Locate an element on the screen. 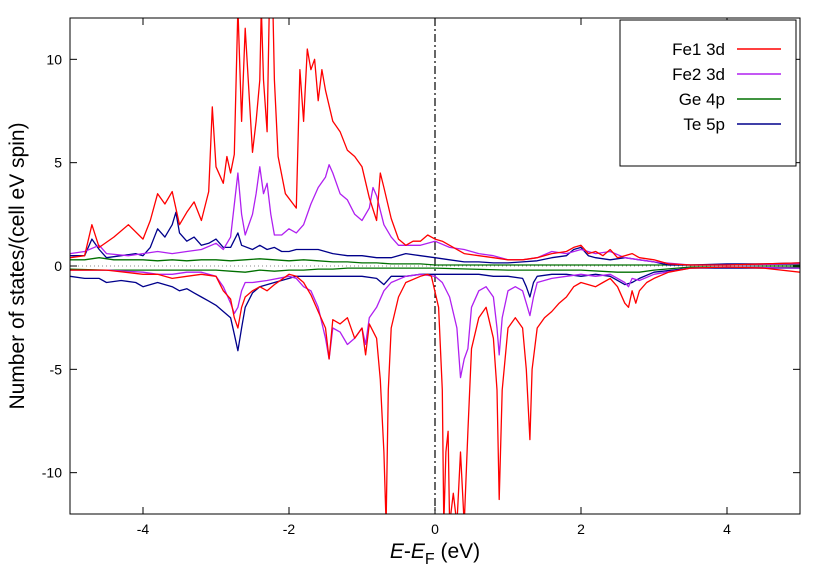 This screenshot has width=830, height=581. y-tick-label: 5 is located at coordinates (58, 163).